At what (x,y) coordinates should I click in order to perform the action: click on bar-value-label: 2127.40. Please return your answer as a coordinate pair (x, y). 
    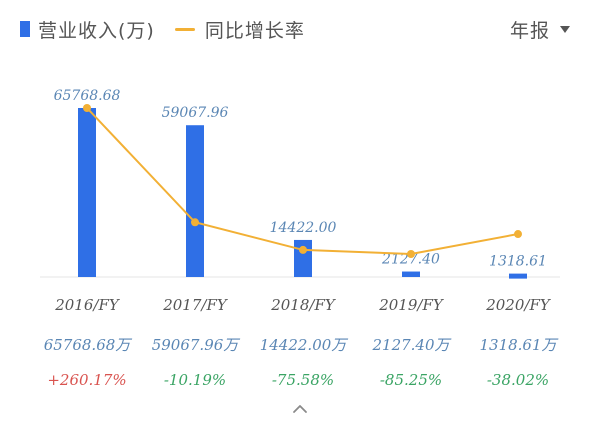
    Looking at the image, I should click on (410, 260).